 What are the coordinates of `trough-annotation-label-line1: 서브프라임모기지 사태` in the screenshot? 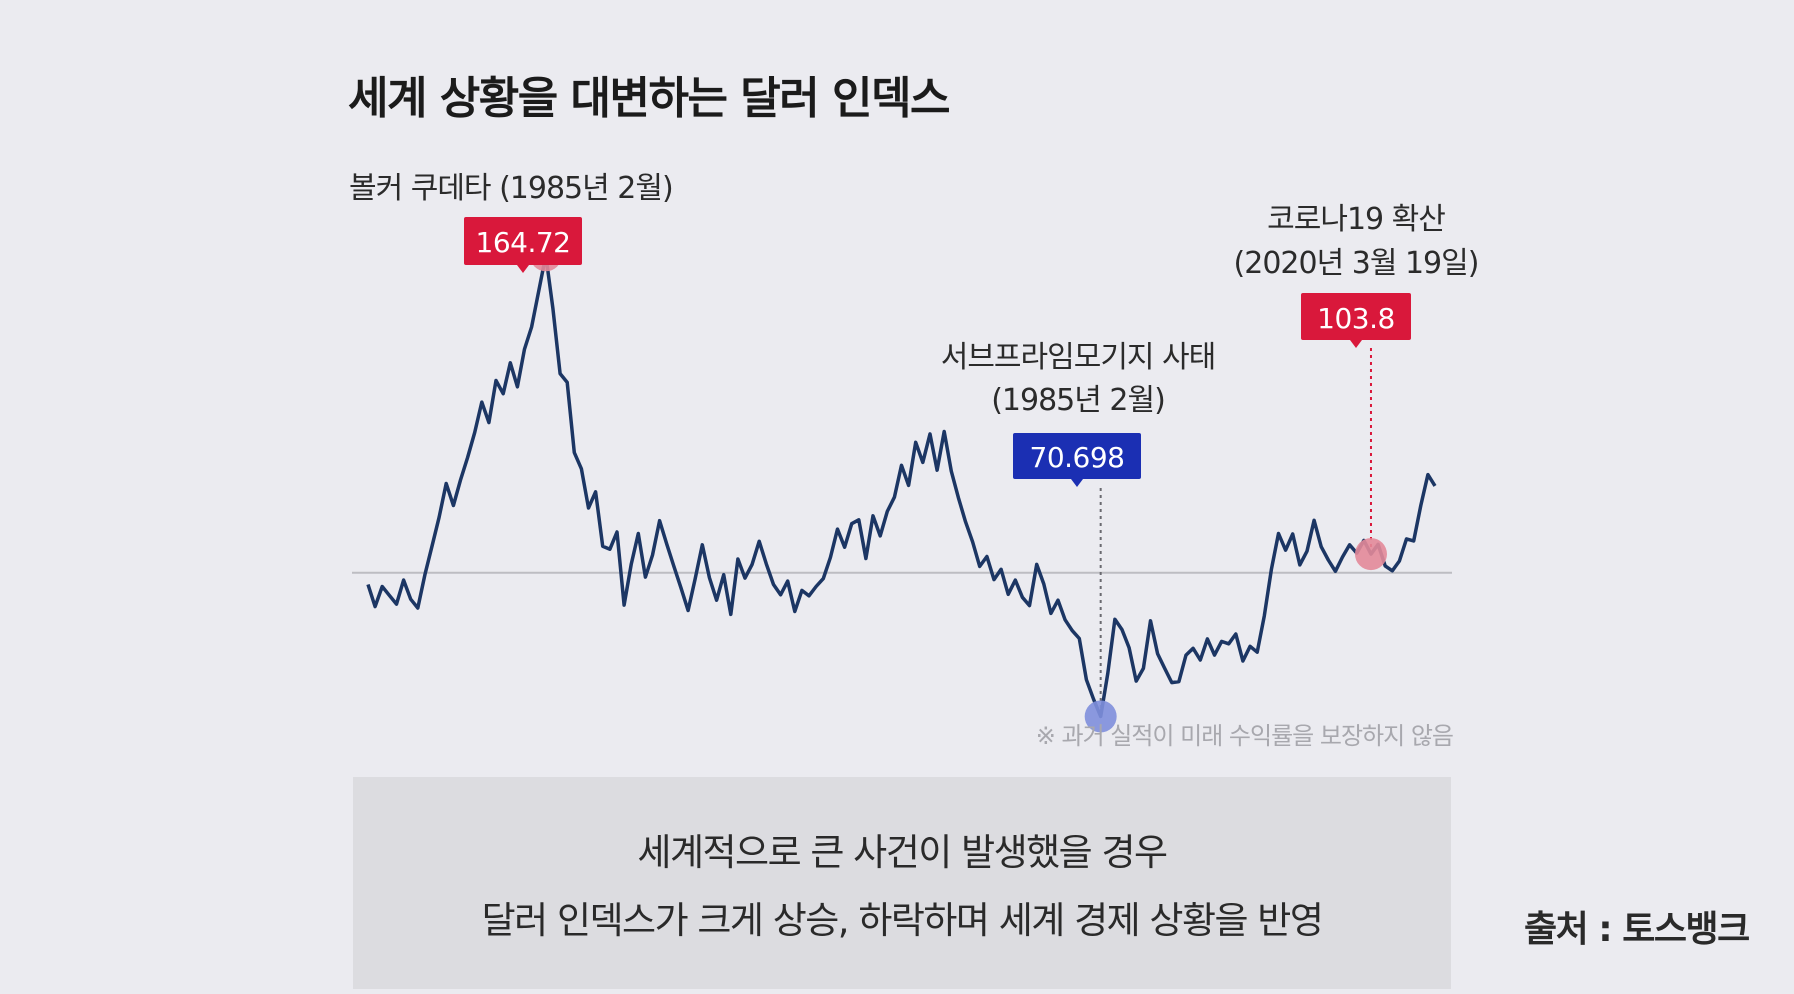 It's located at (1078, 357).